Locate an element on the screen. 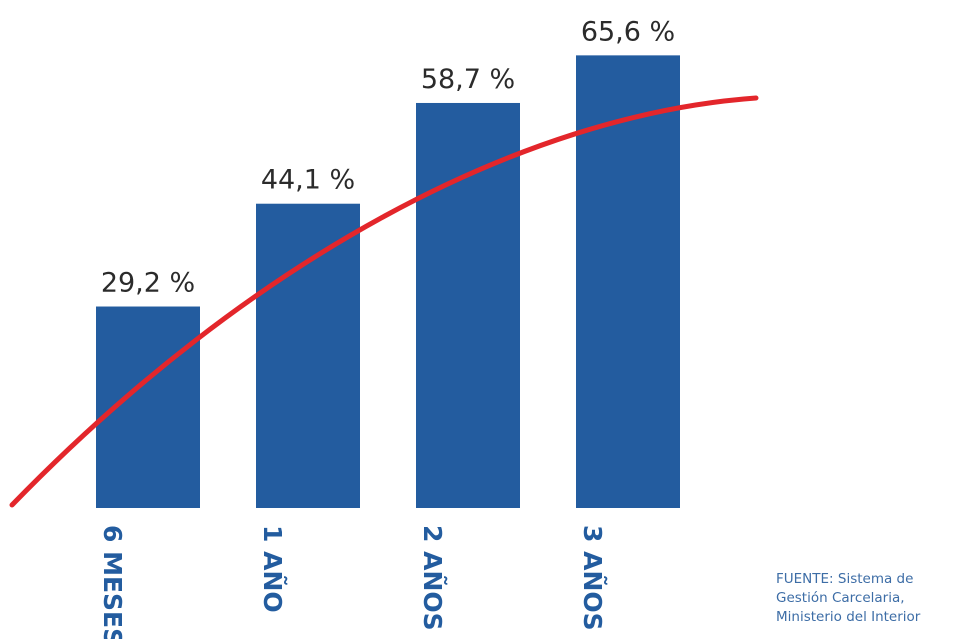 This screenshot has width=960, height=639. source-line: Ministerio del Interior is located at coordinates (848, 617).